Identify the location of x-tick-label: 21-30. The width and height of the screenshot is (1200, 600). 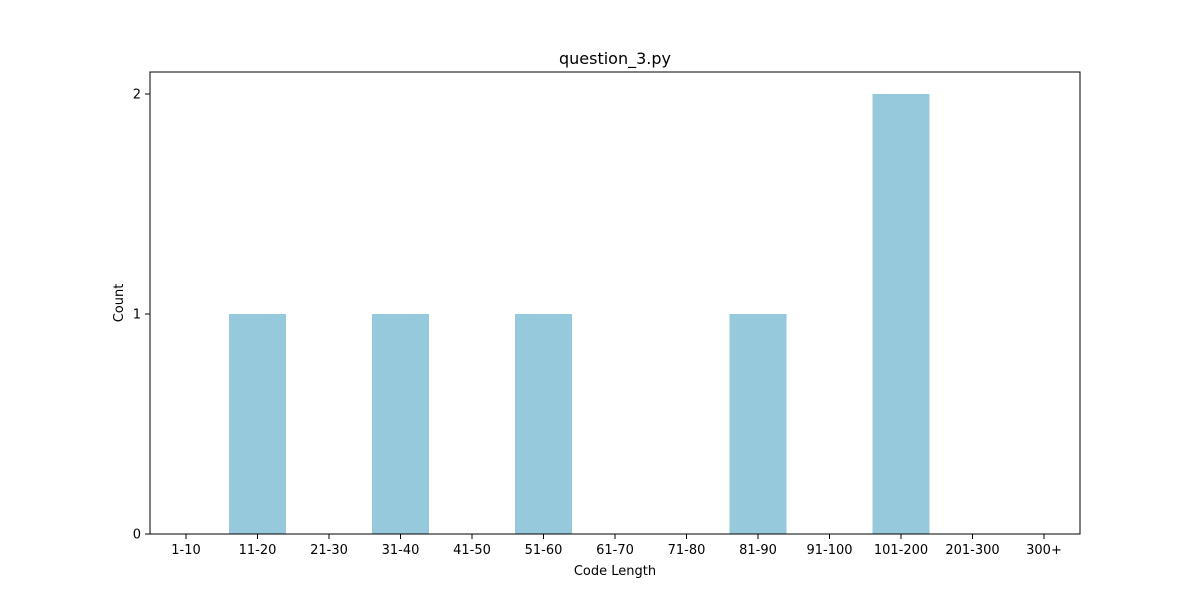
(329, 550).